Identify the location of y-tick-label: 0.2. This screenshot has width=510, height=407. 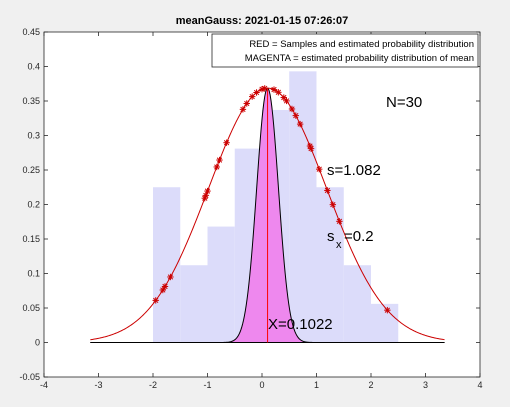
(33, 205).